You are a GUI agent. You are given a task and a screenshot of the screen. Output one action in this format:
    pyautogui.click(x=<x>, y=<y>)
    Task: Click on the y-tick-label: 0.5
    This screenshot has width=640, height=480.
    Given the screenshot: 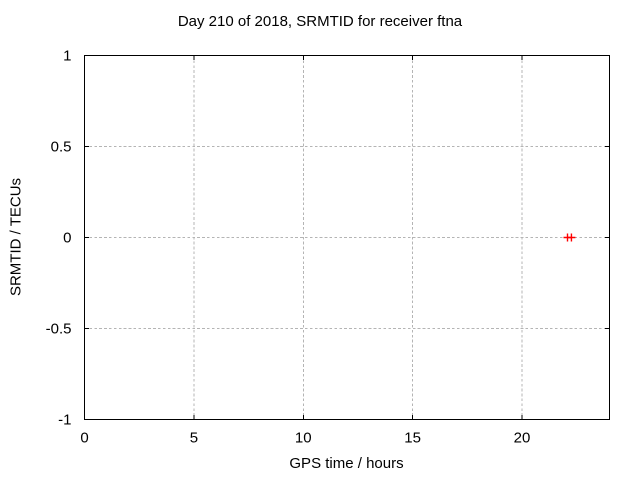 What is the action you would take?
    pyautogui.click(x=61, y=147)
    